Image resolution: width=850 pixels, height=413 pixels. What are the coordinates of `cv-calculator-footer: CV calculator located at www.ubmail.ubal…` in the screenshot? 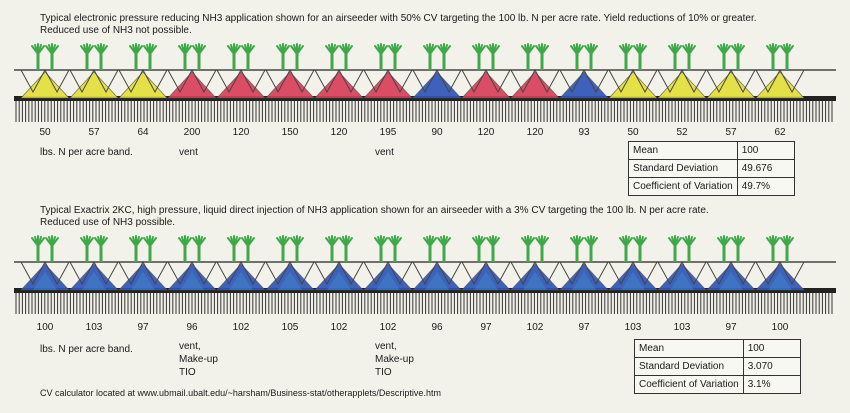 It's located at (240, 393).